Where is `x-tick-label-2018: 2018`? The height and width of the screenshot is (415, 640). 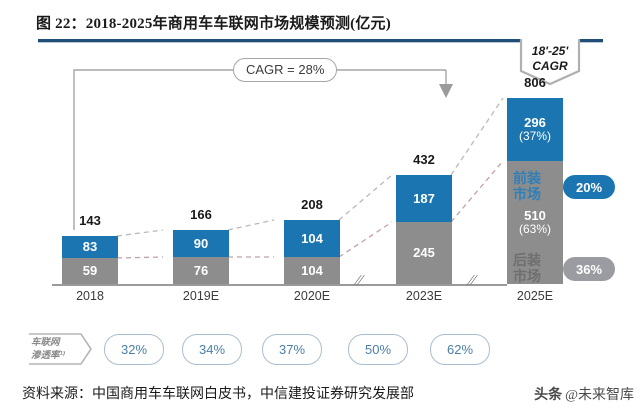
x-tick-label-2018: 2018 is located at coordinates (90, 296).